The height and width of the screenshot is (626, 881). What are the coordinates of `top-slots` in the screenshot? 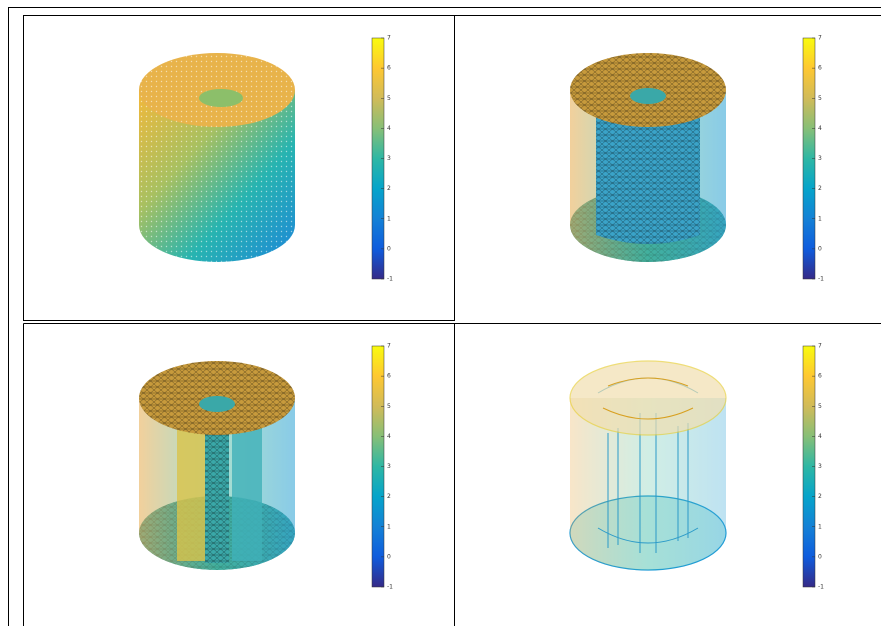 It's located at (648, 398).